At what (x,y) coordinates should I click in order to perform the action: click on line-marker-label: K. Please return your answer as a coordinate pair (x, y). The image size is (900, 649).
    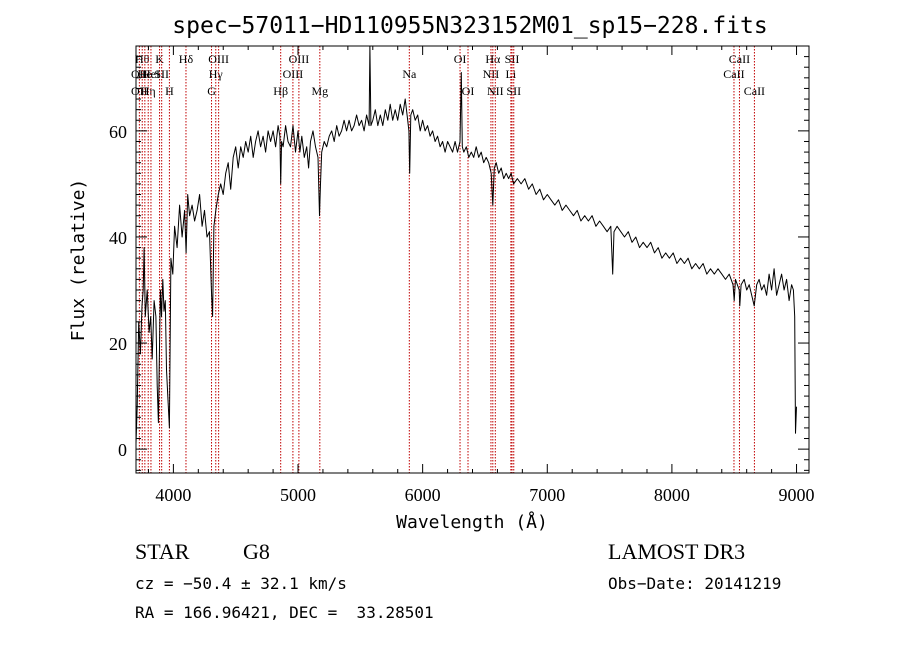
    Looking at the image, I should click on (159, 59).